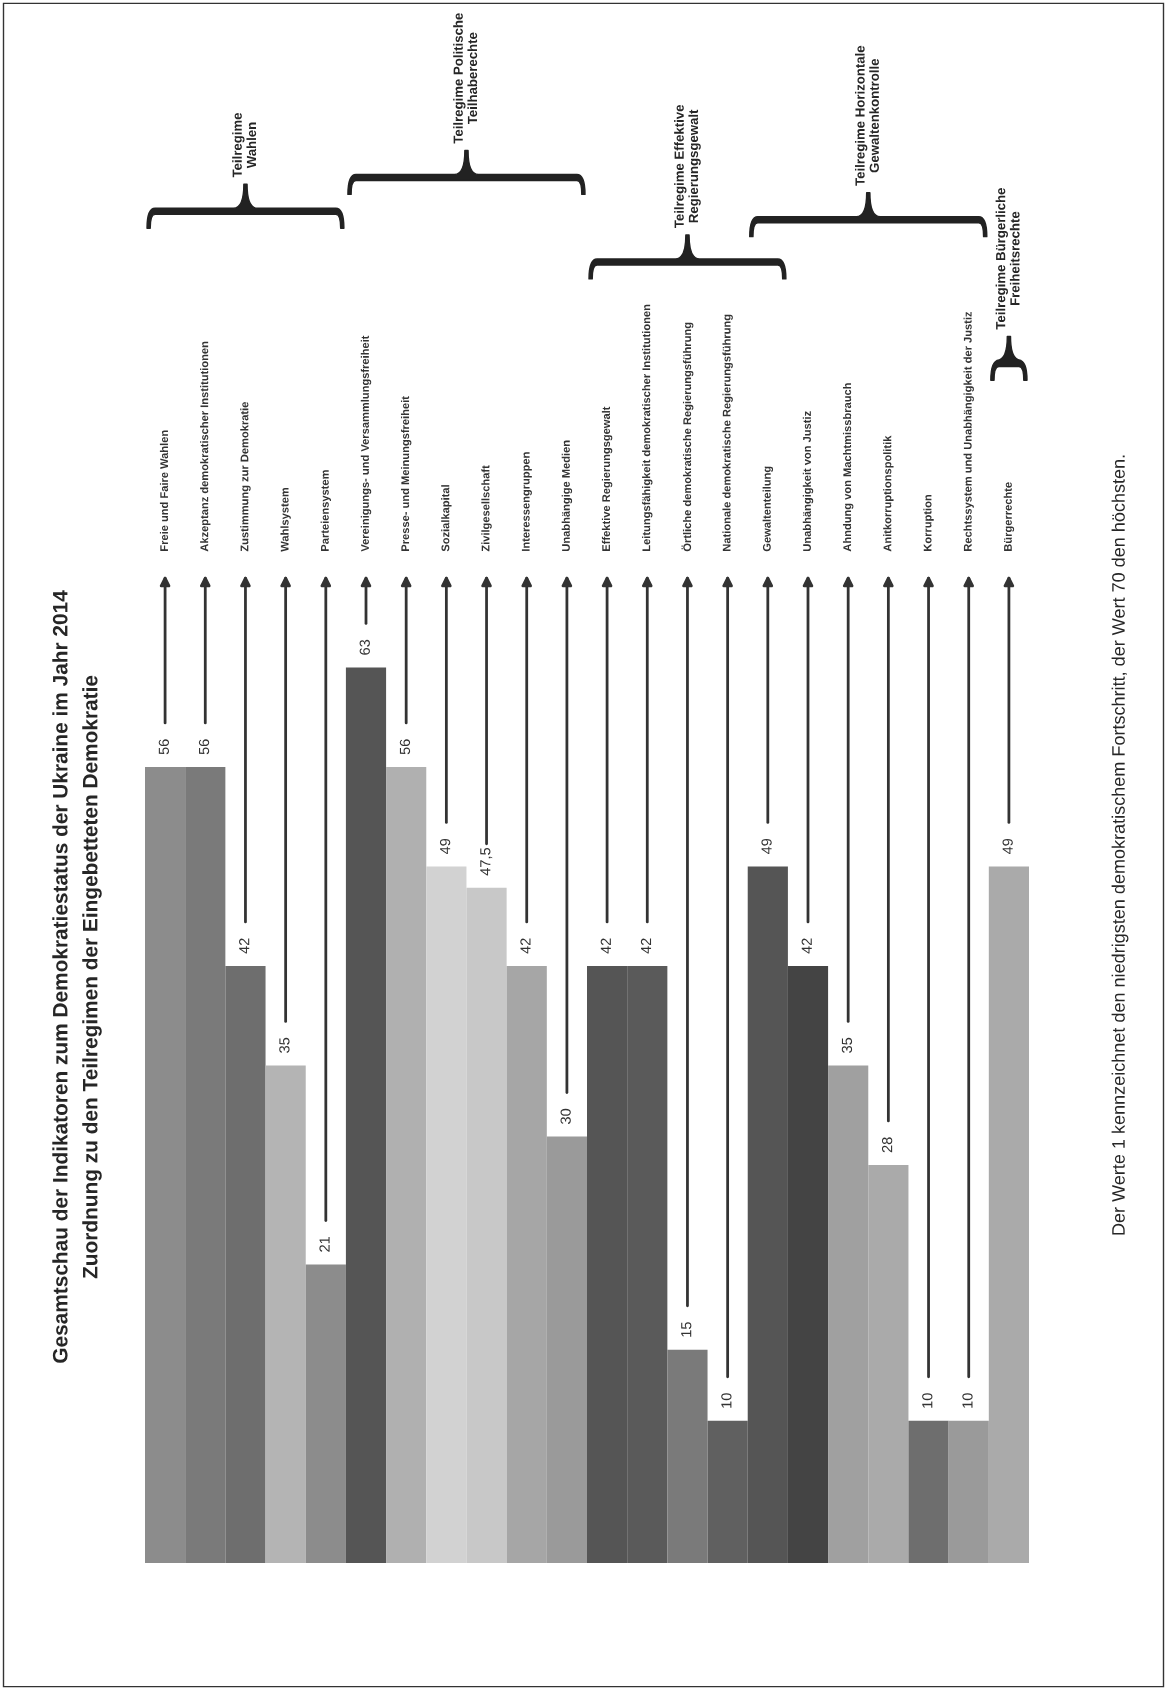 The height and width of the screenshot is (1690, 1167). Describe the element at coordinates (60, 976) in the screenshot. I see `text: Gesamtschau der Indikatoren zum Demokratiestatus der Ukraine im Jahr 2014` at that location.